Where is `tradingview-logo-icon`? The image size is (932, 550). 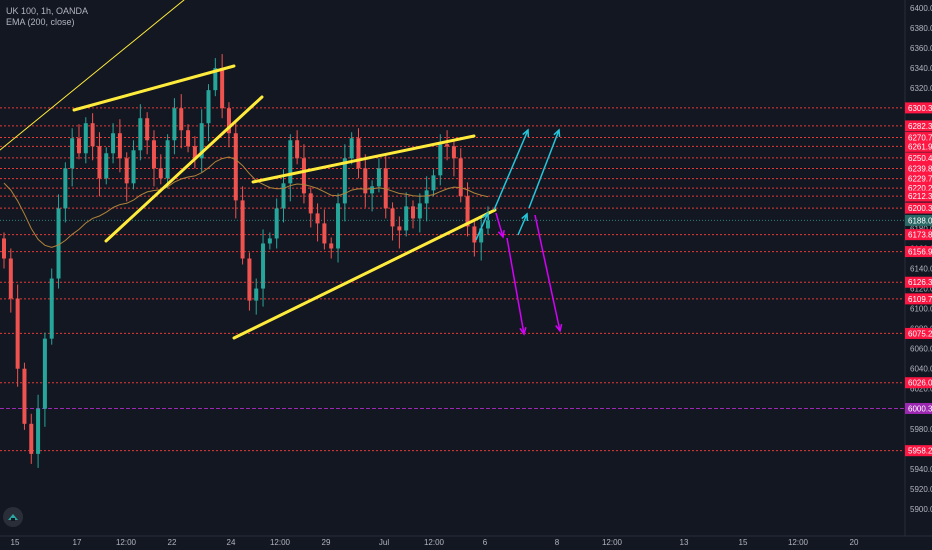
tradingview-logo-icon is located at coordinates (13, 517).